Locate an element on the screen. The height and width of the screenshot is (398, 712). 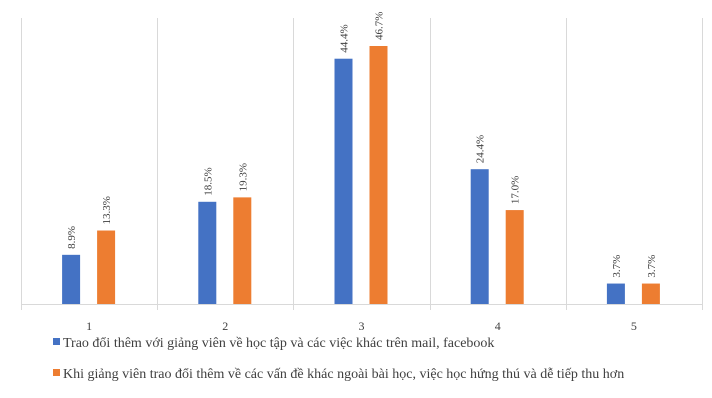
data-label-series-1-cat-2: 18.5% is located at coordinates (208, 181).